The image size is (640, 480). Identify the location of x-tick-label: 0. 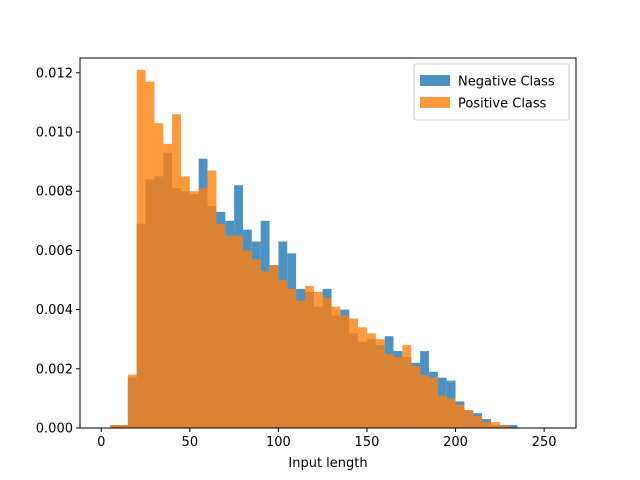
(101, 442).